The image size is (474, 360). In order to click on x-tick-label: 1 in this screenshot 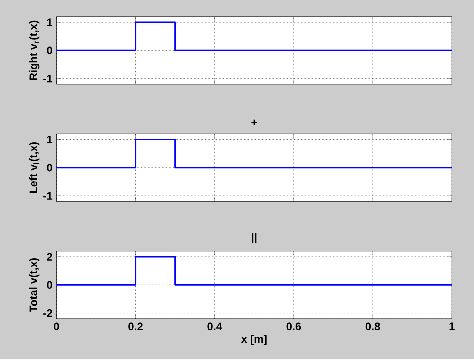, I will do `click(452, 326)`.